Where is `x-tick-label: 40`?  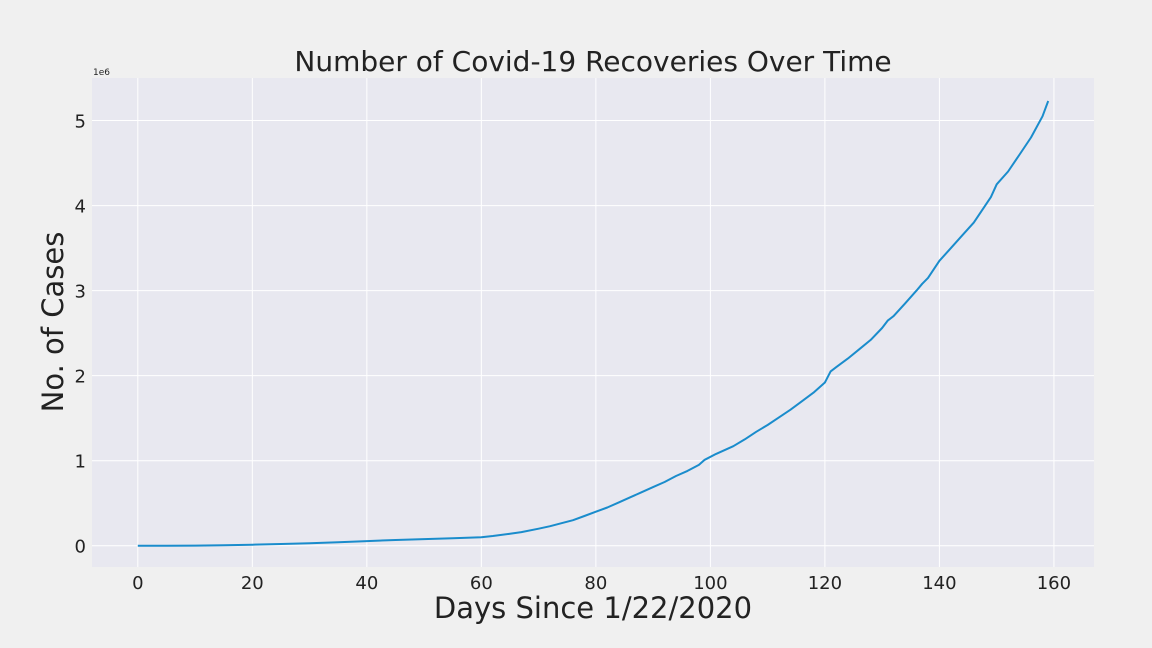 x-tick-label: 40 is located at coordinates (366, 583).